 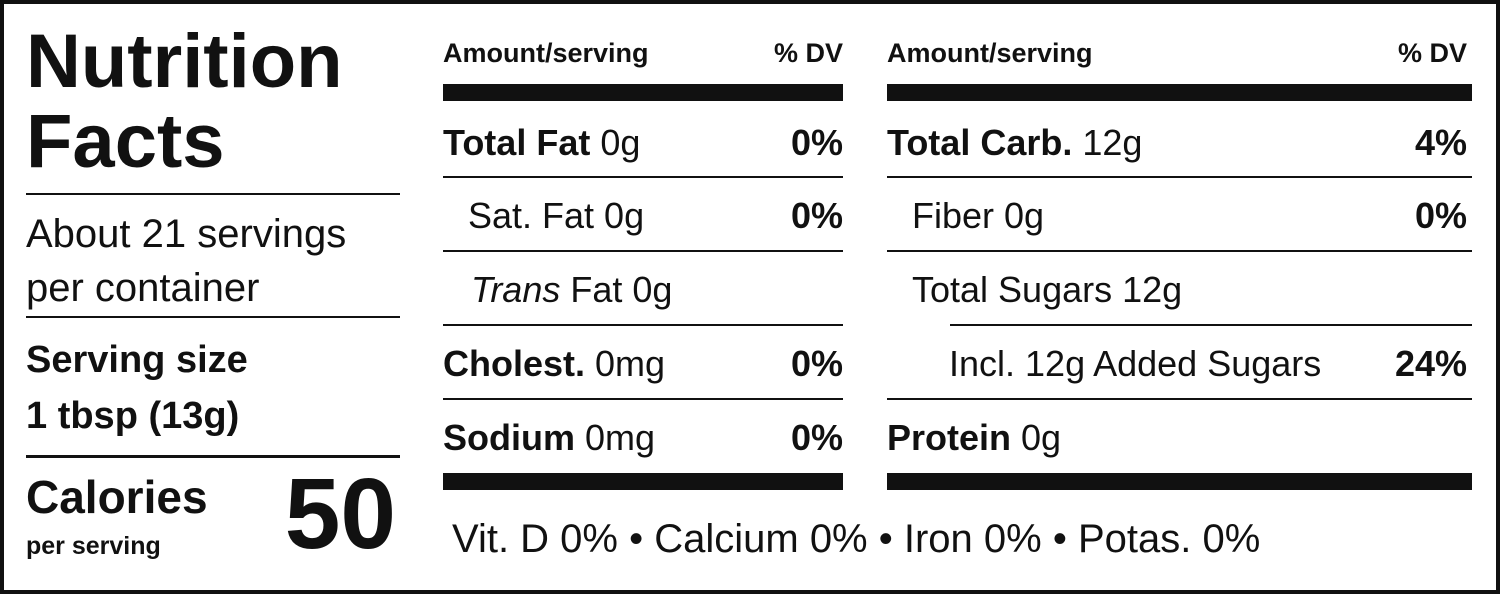 I want to click on nutrient-row: Incl. 12g Added Sugars 24%, so click(x=1208, y=364).